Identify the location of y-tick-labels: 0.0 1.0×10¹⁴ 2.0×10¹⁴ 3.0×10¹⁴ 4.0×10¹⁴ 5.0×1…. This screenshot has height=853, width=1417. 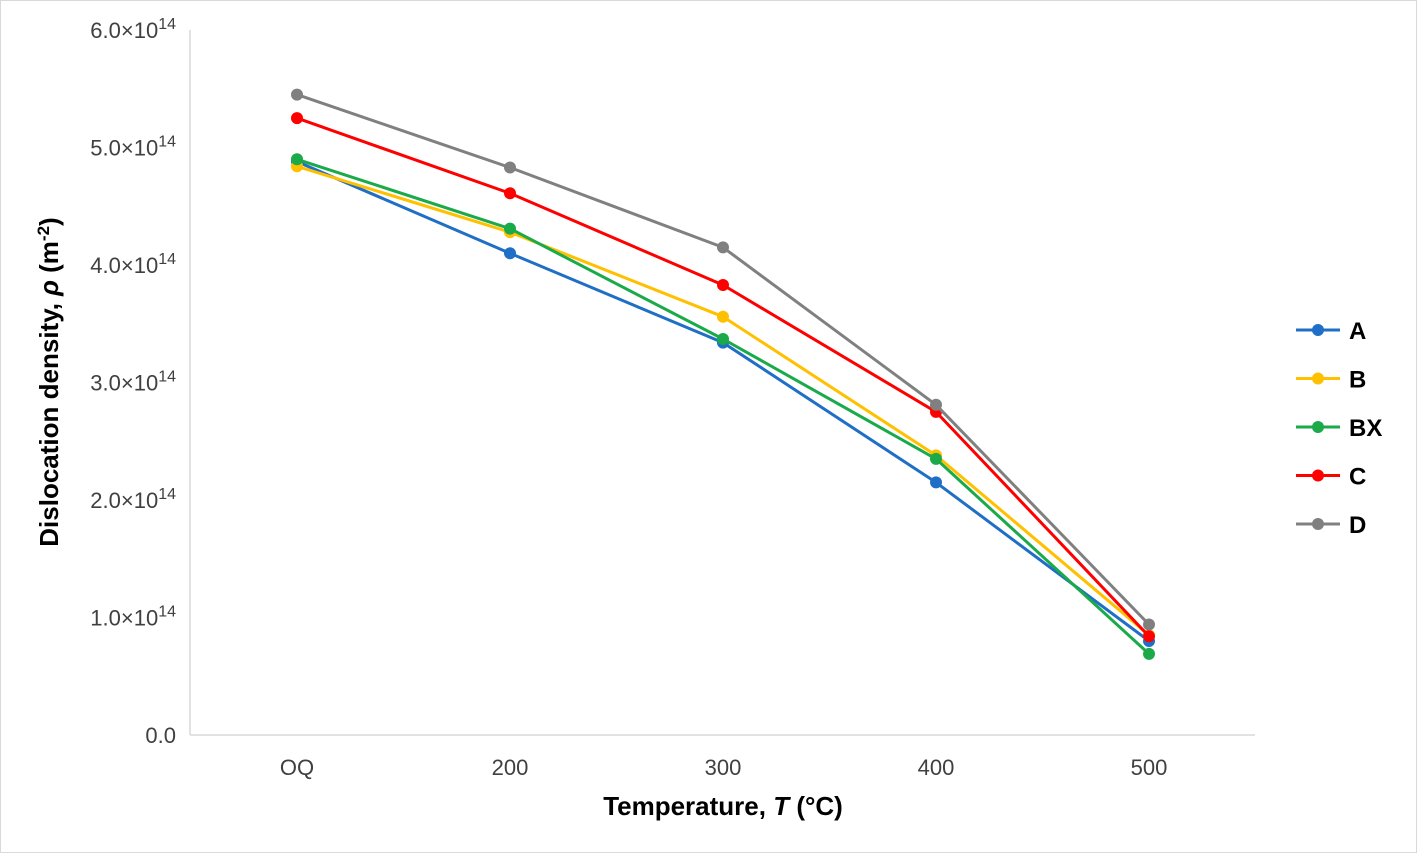
(133, 382).